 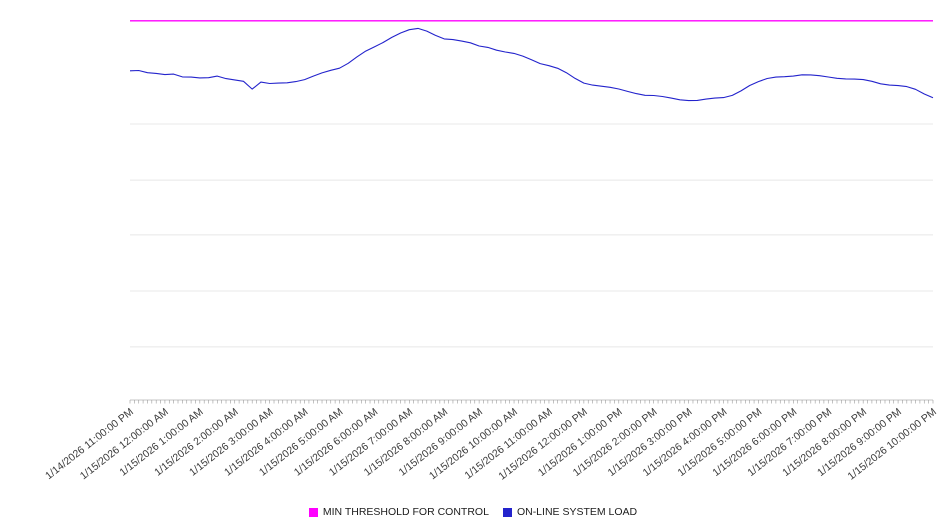 What do you see at coordinates (577, 512) in the screenshot?
I see `legend-label-load: ON-LINE SYSTEM LOAD` at bounding box center [577, 512].